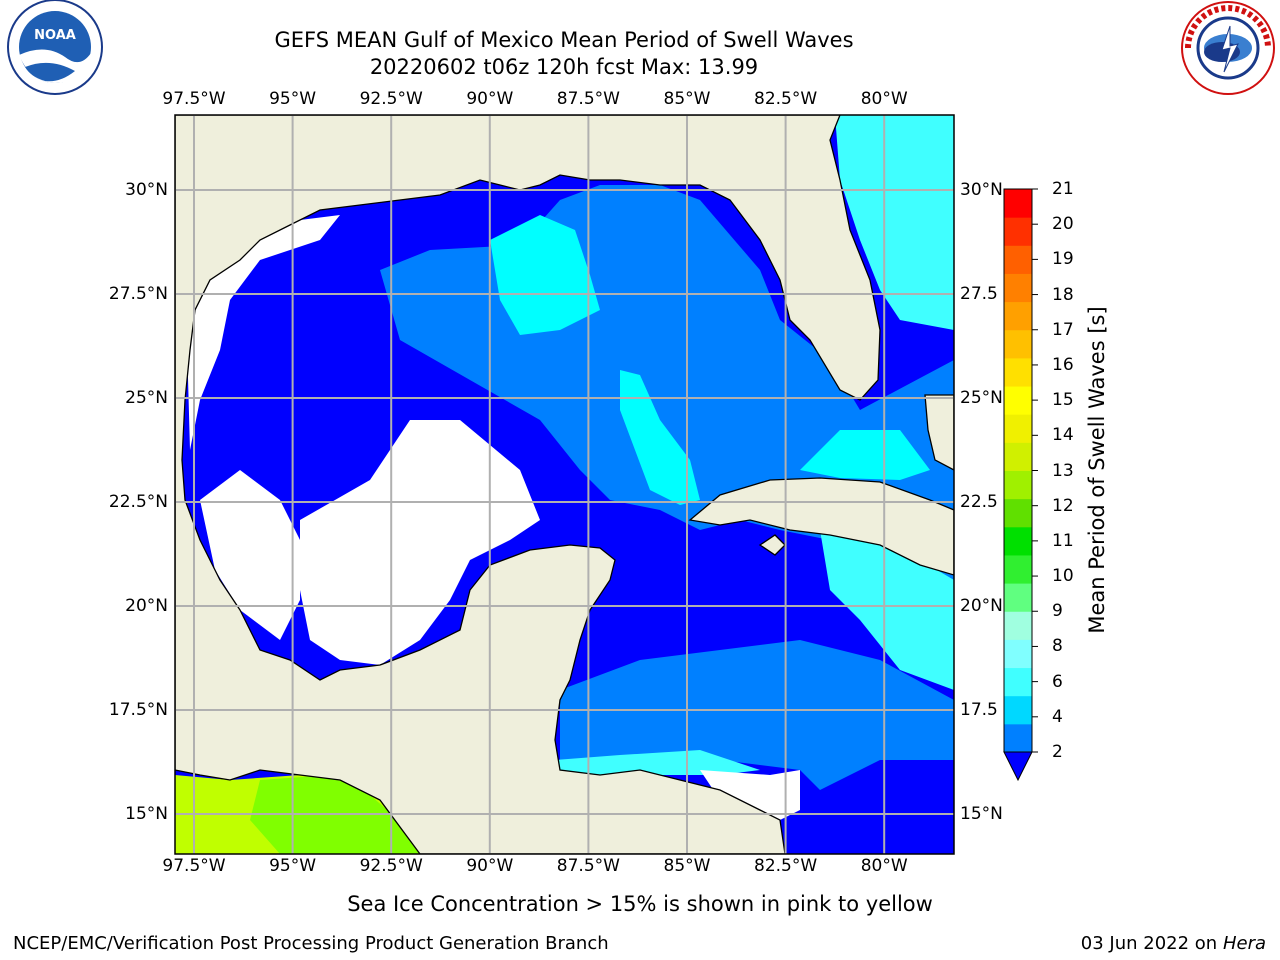 The width and height of the screenshot is (1280, 960). What do you see at coordinates (979, 502) in the screenshot?
I see `lat-tick-right: 22.5` at bounding box center [979, 502].